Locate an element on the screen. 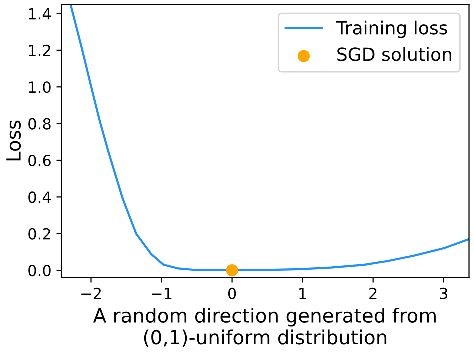 This screenshot has width=474, height=354. y-tick-label: 0.2 is located at coordinates (39, 234).